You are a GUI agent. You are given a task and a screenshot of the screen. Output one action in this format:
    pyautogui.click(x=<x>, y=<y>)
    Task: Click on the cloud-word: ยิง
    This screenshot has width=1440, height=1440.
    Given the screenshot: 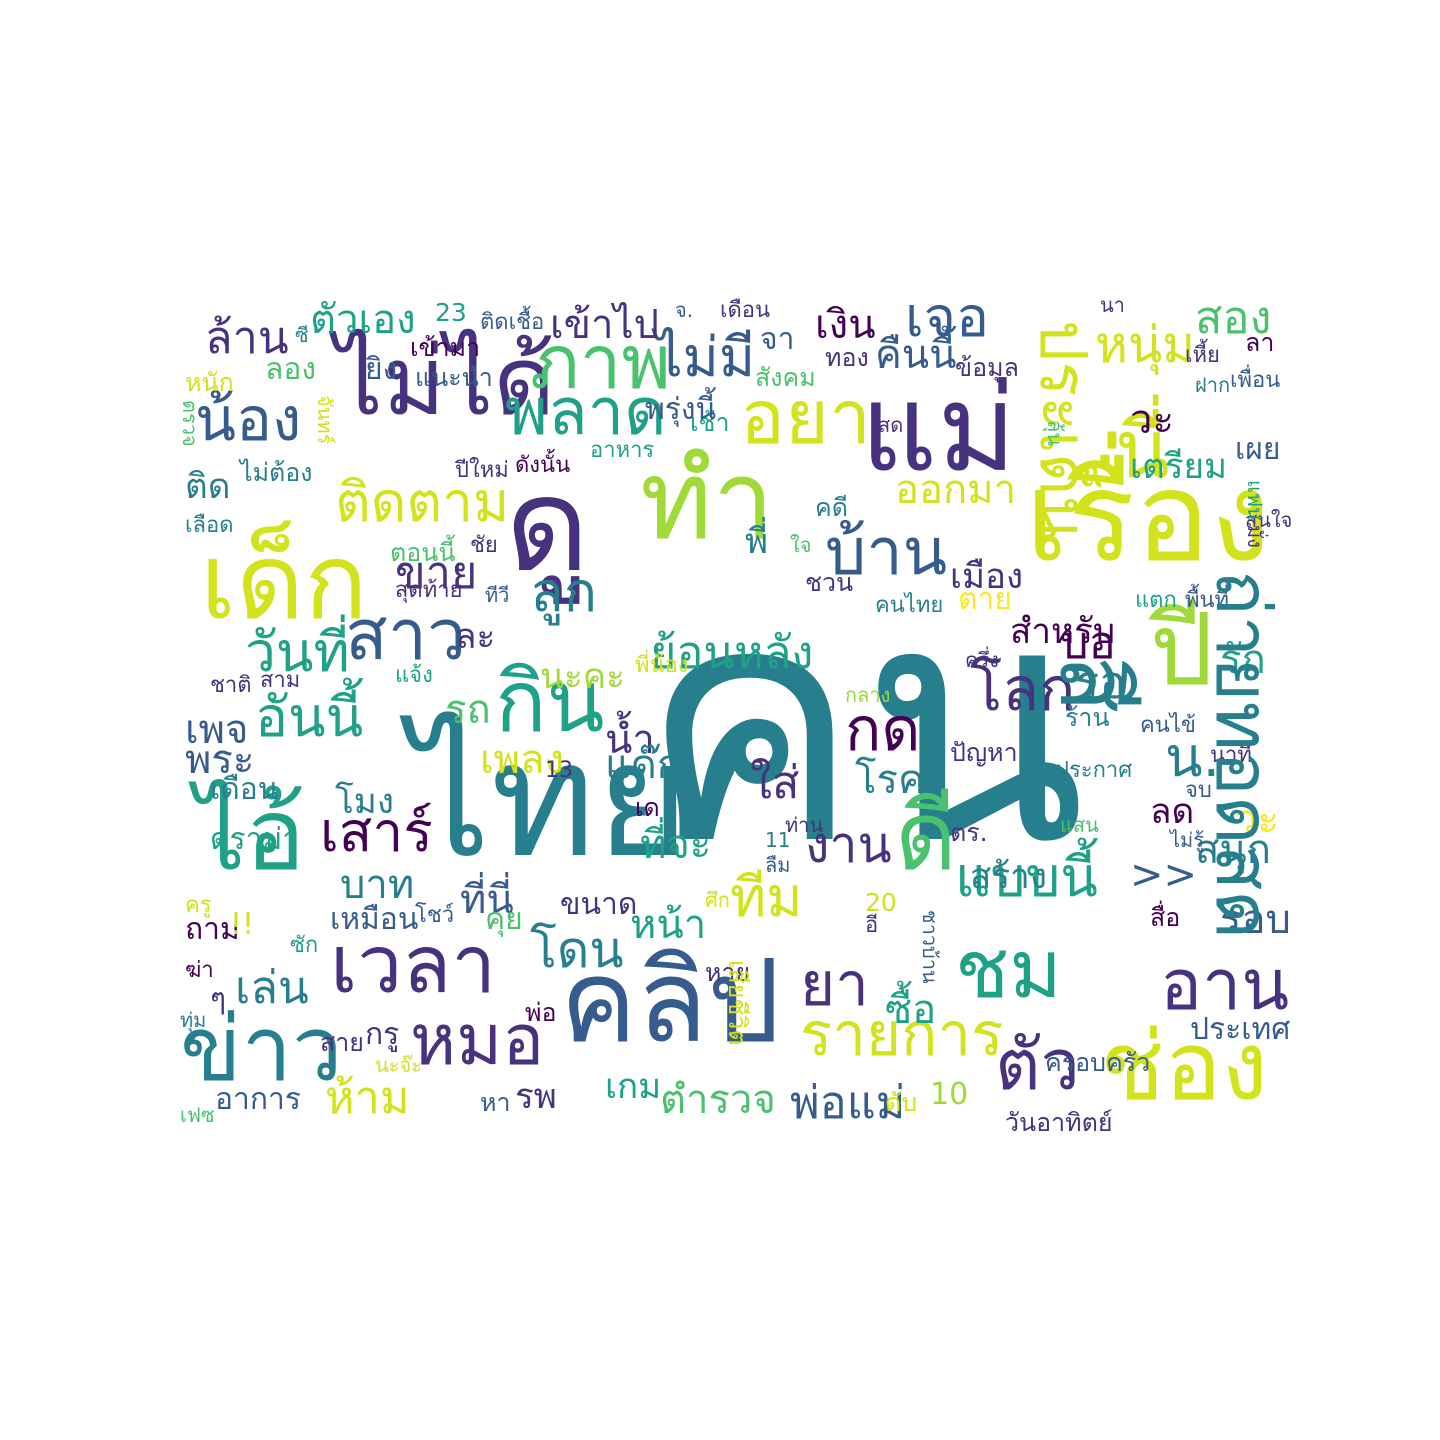 What is the action you would take?
    pyautogui.click(x=381, y=369)
    